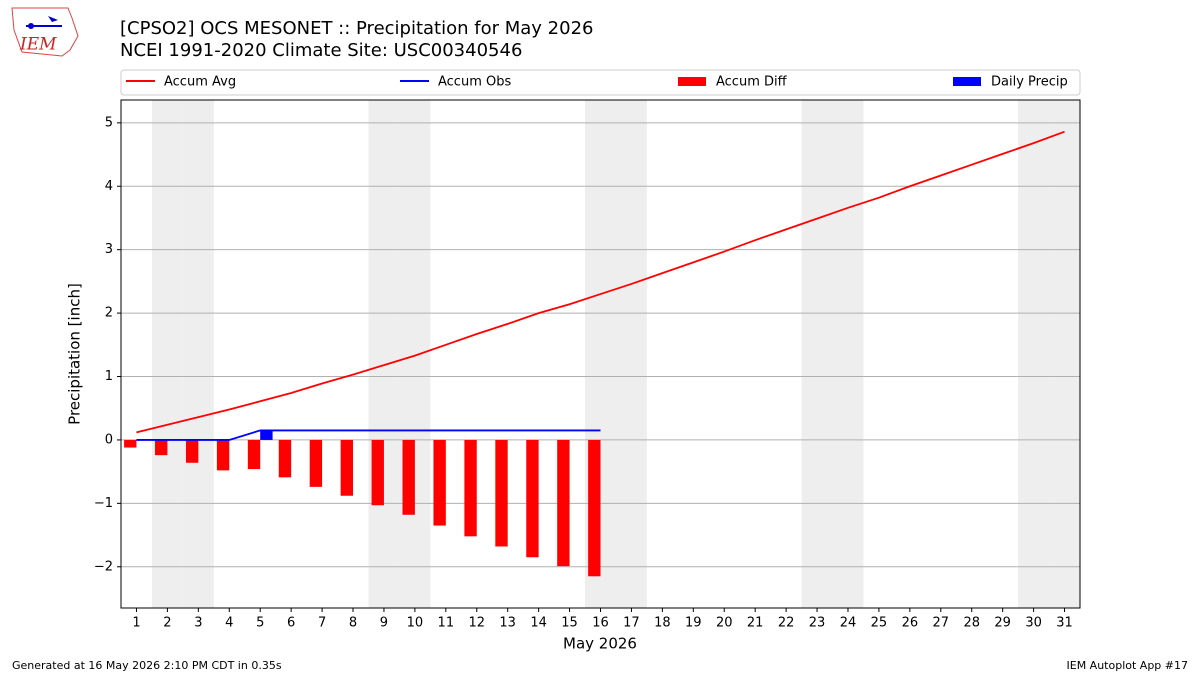 The height and width of the screenshot is (675, 1200). I want to click on legend-box, so click(600, 82).